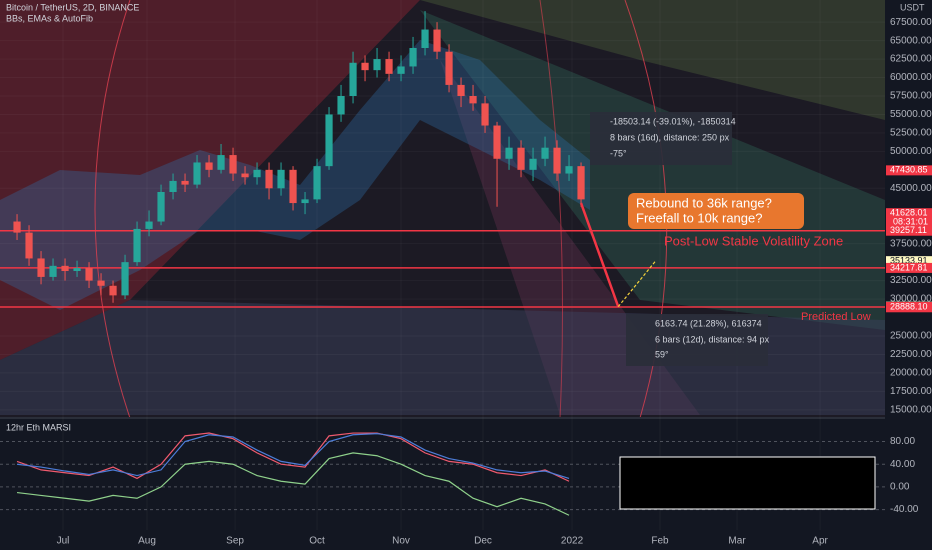 This screenshot has width=932, height=550. I want to click on x-tick-label: Apr, so click(820, 541).